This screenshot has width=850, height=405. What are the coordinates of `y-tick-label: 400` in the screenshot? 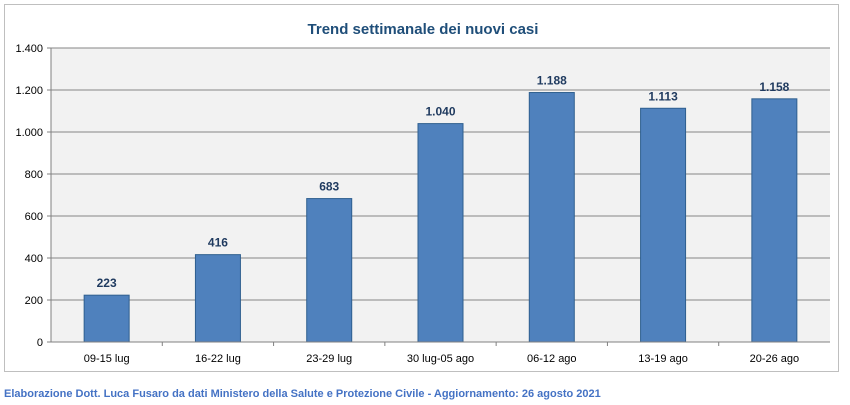 It's located at (34, 259).